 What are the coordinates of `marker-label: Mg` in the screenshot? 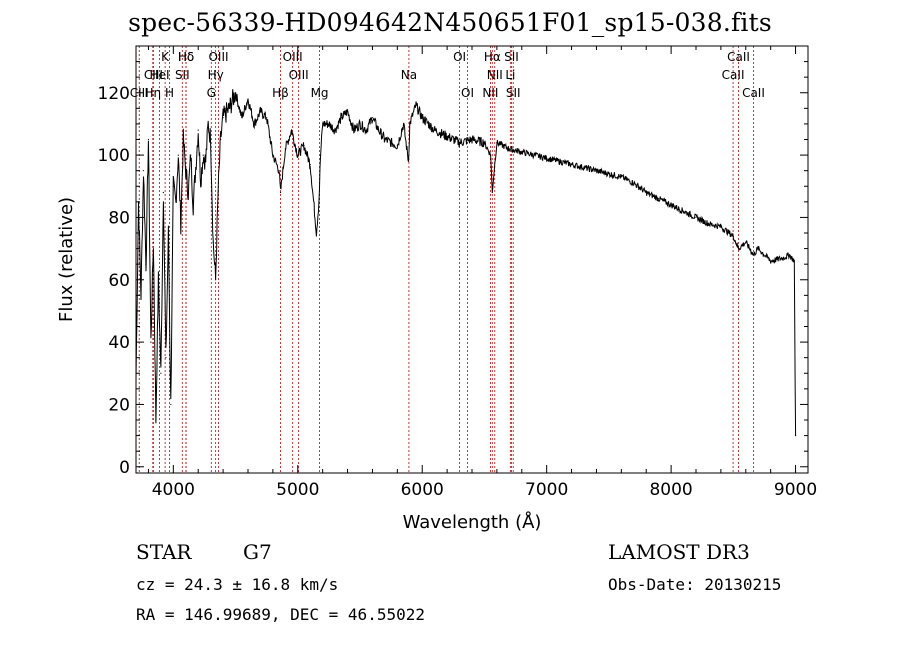 It's located at (320, 93).